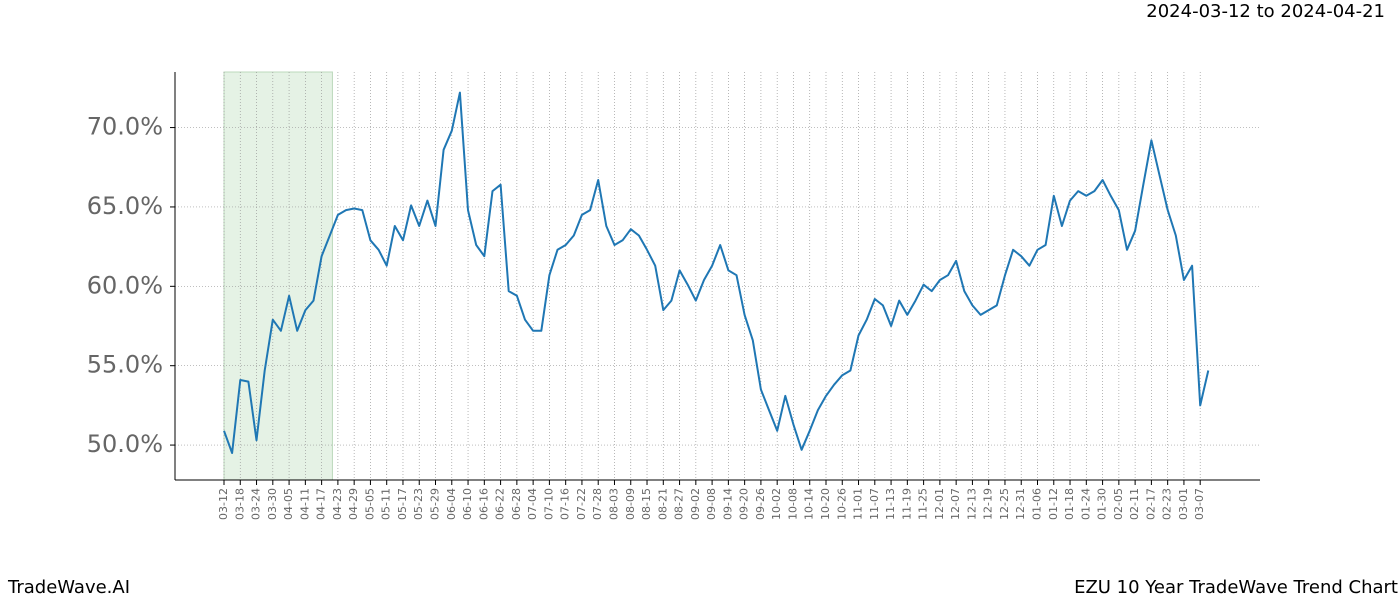 Image resolution: width=1400 pixels, height=604 pixels. What do you see at coordinates (792, 504) in the screenshot?
I see `x-tick-label: 10-08` at bounding box center [792, 504].